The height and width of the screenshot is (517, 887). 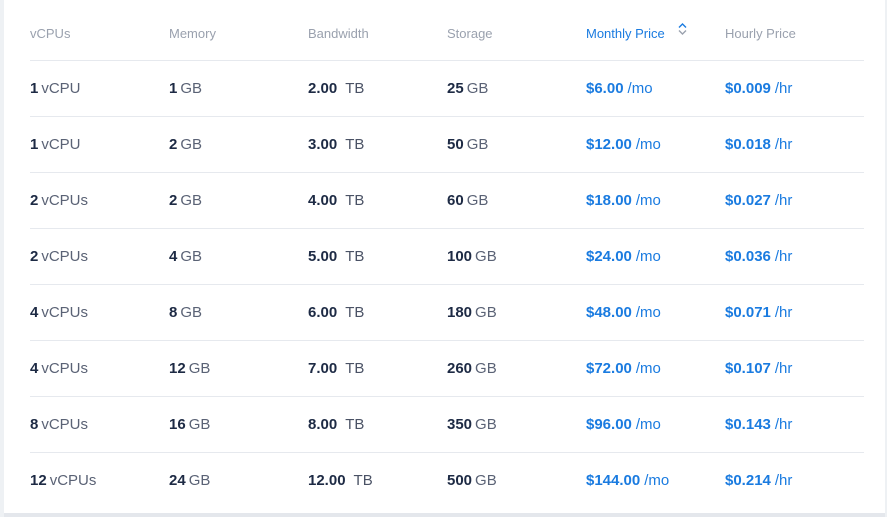 I want to click on storage-amount: 180, so click(x=460, y=312).